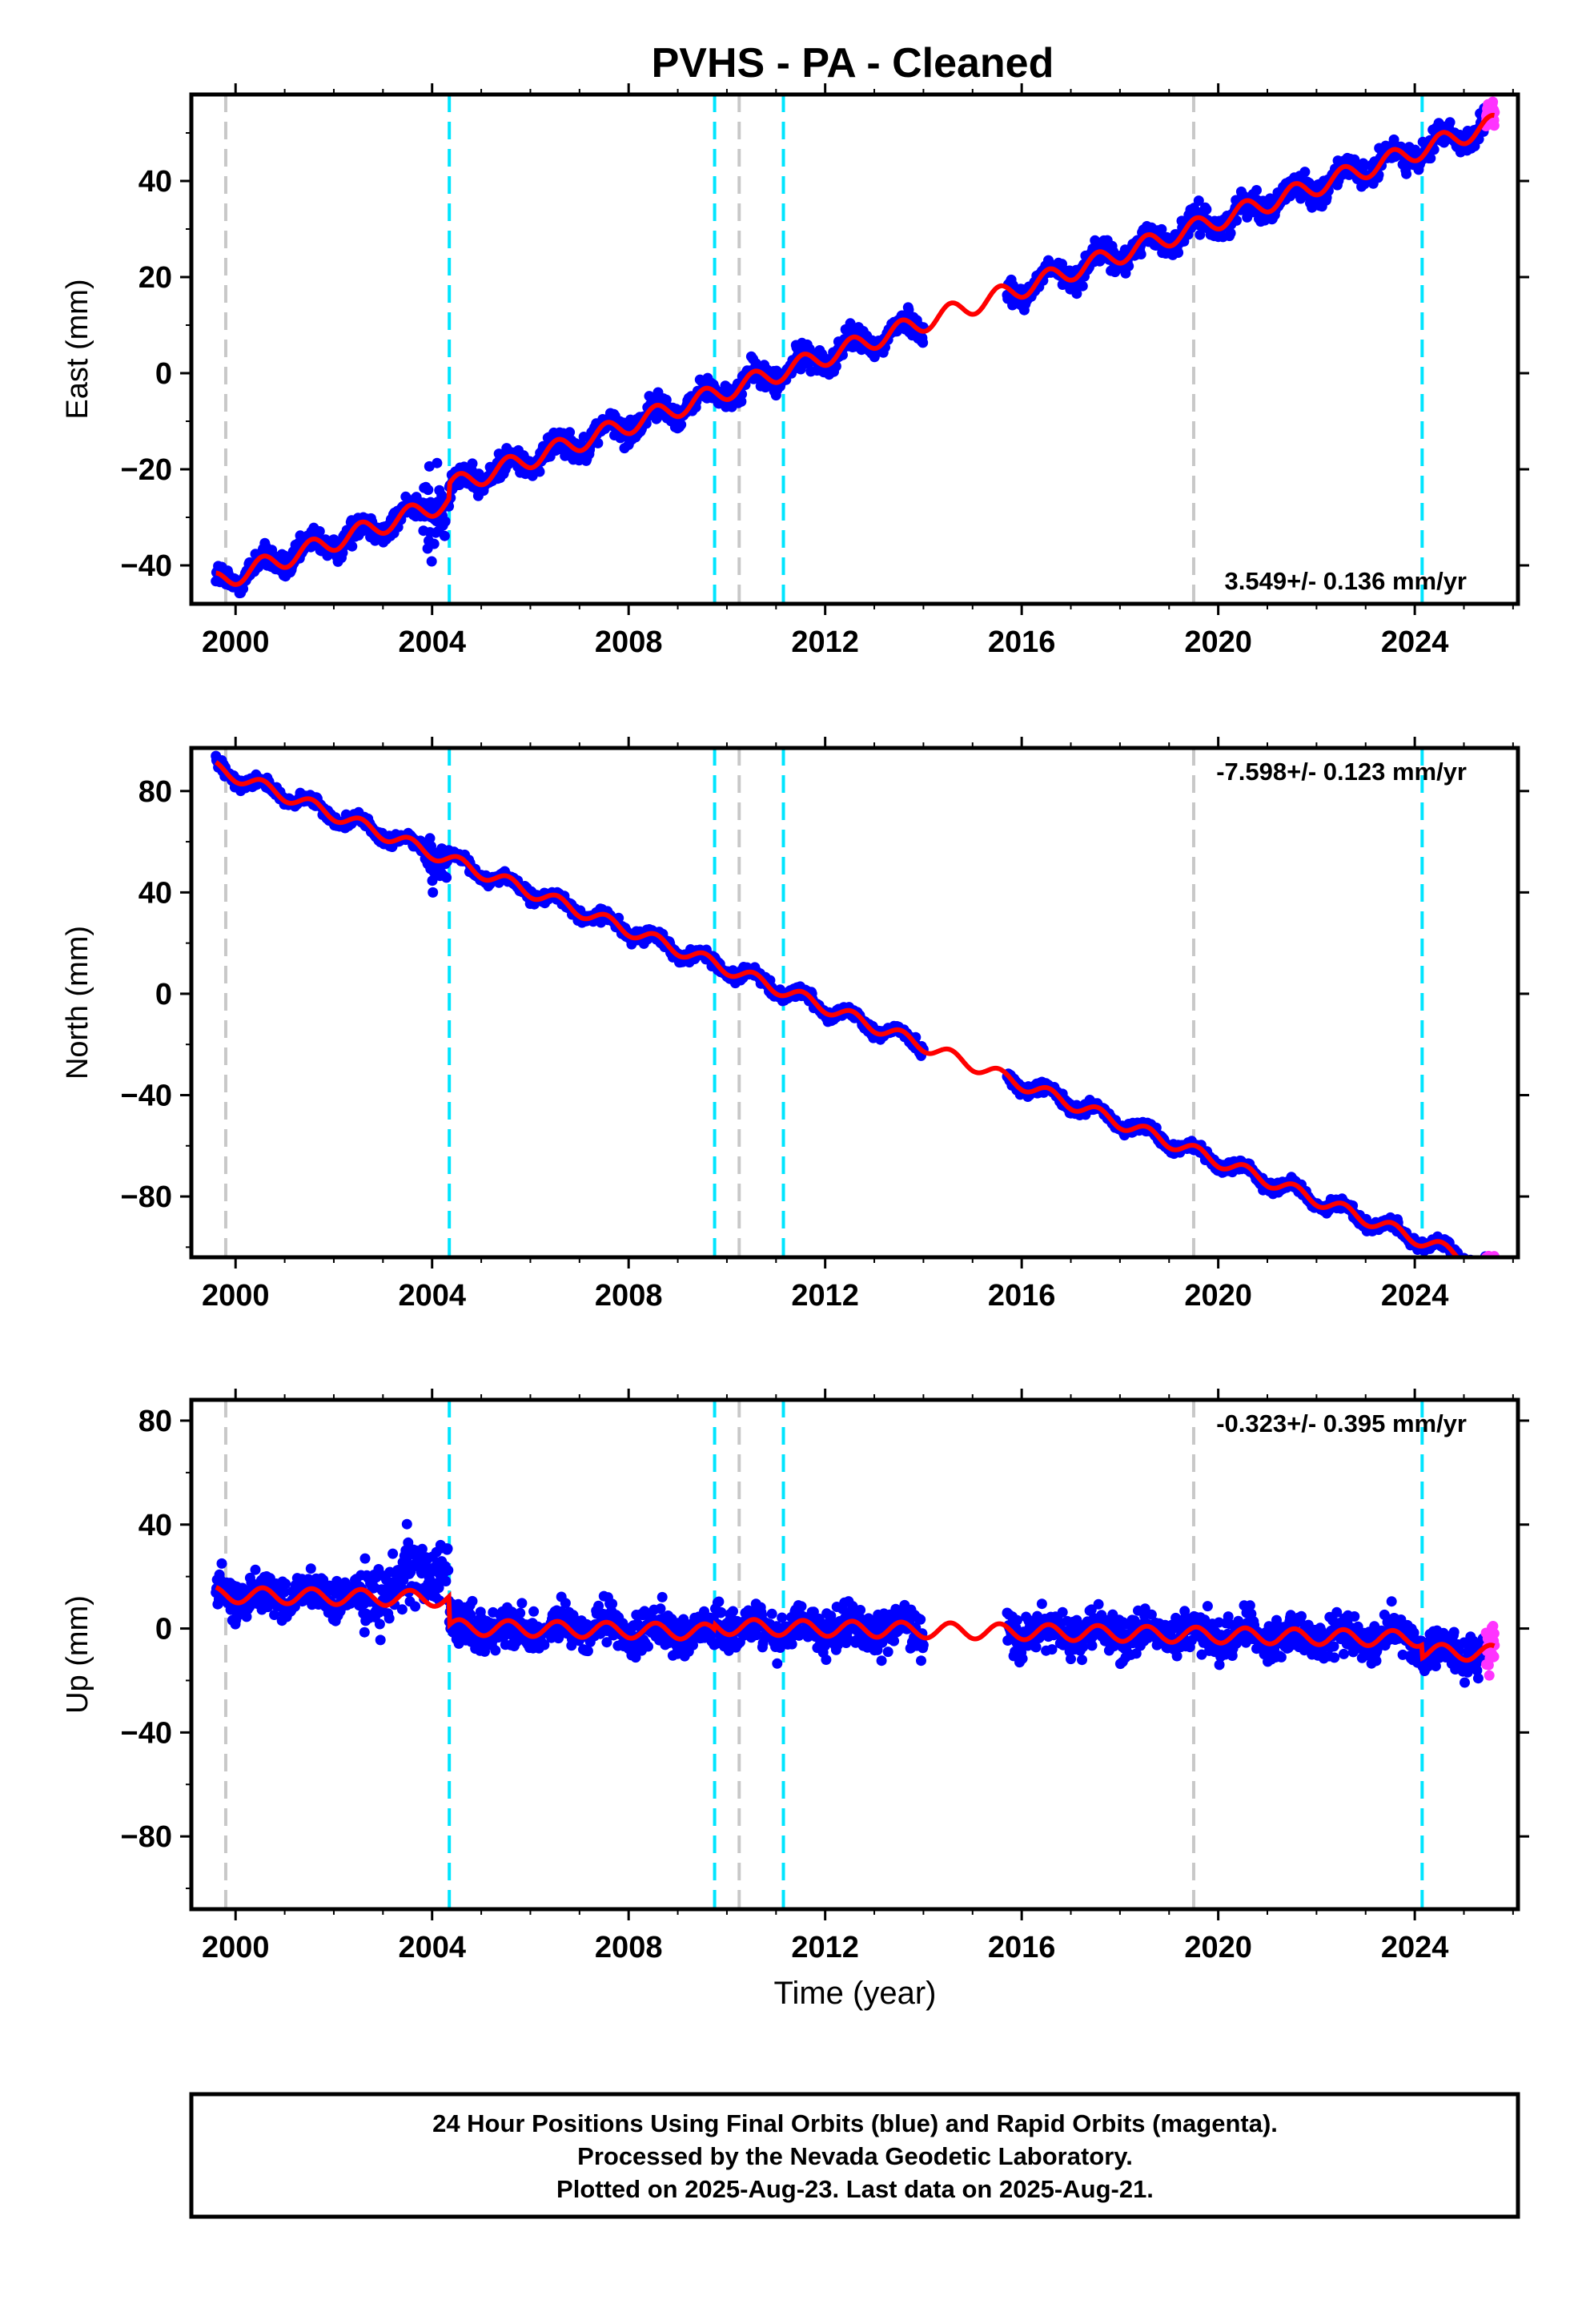 This screenshot has width=1582, height=2324. What do you see at coordinates (1341, 772) in the screenshot?
I see `rate-label: -7.598+/- 0.123 mm/yr` at bounding box center [1341, 772].